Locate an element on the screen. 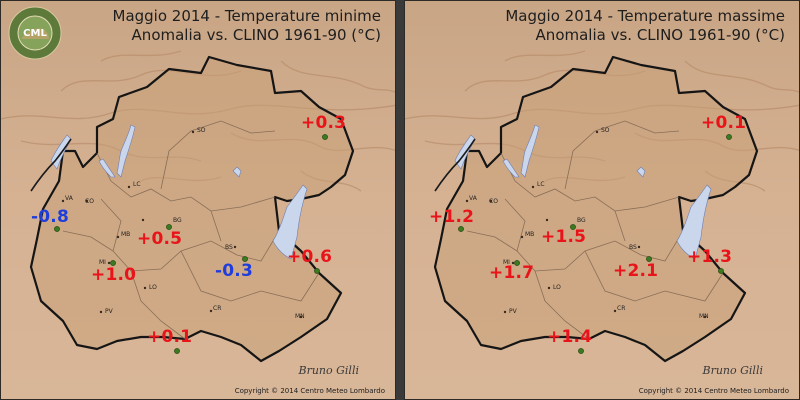 This screenshot has width=800, height=400. anomaly-value: +2.1 is located at coordinates (636, 271).